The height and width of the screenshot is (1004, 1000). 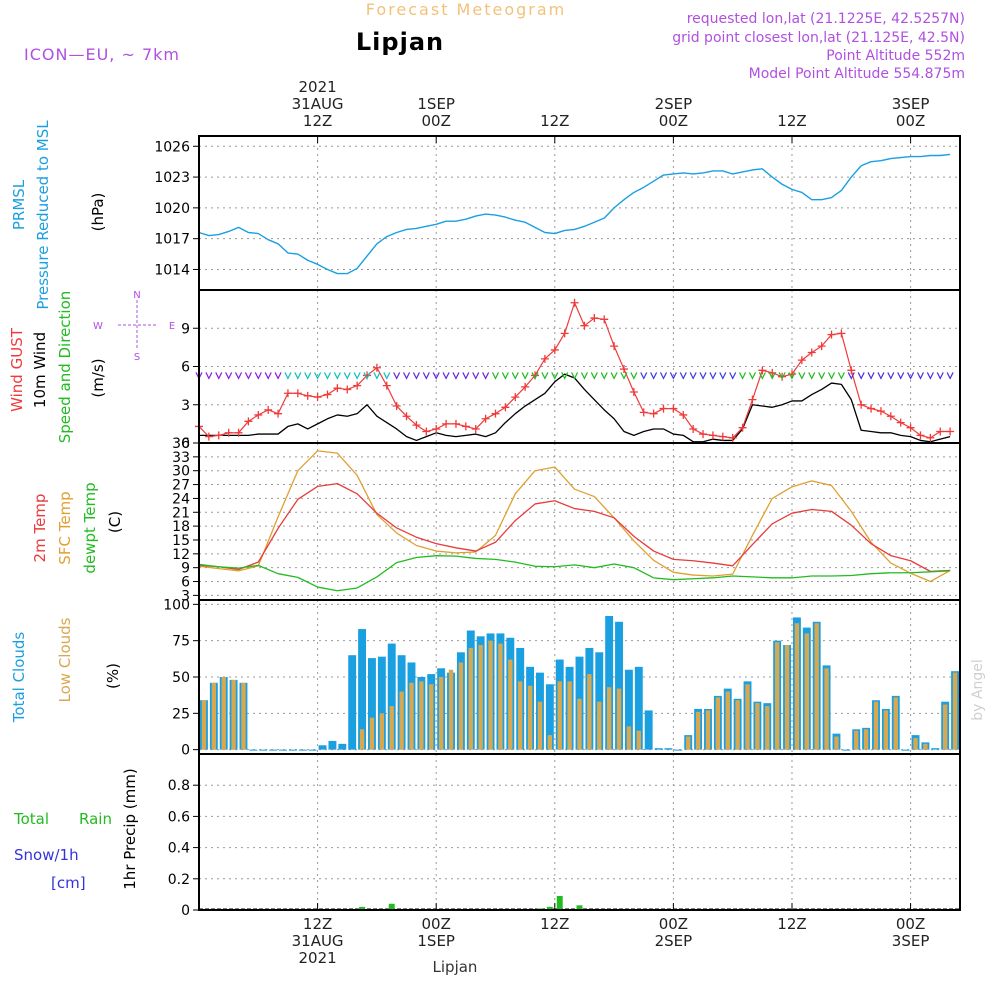 I want to click on bottom-time-label: 2SEP, so click(x=674, y=941).